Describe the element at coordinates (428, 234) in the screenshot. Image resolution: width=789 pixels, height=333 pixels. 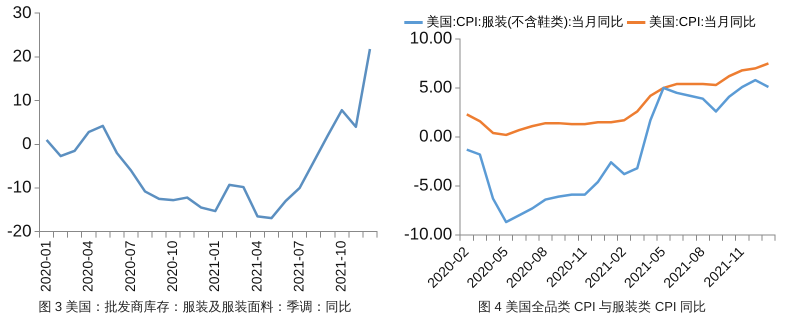
I see `y-tick-label: -10.00` at that location.